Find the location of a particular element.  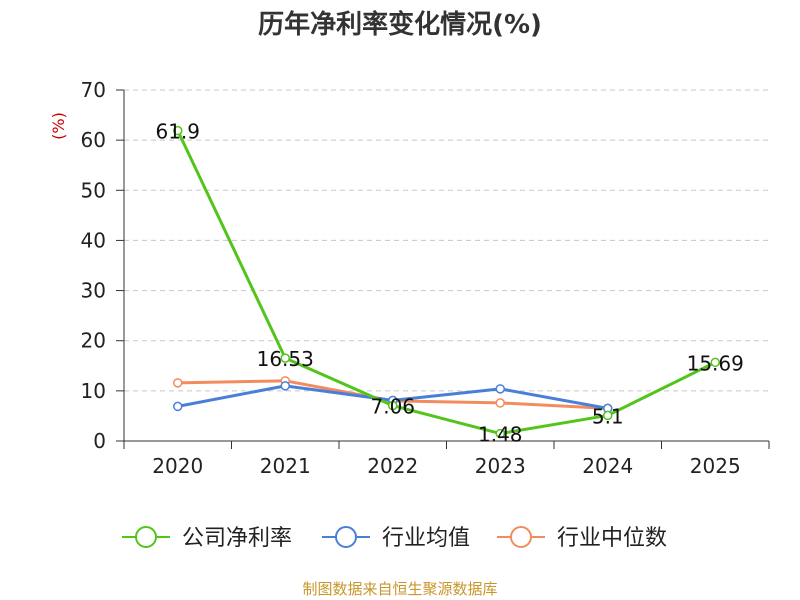

chart-title: 历年净利率变化情况(%) is located at coordinates (400, 24).